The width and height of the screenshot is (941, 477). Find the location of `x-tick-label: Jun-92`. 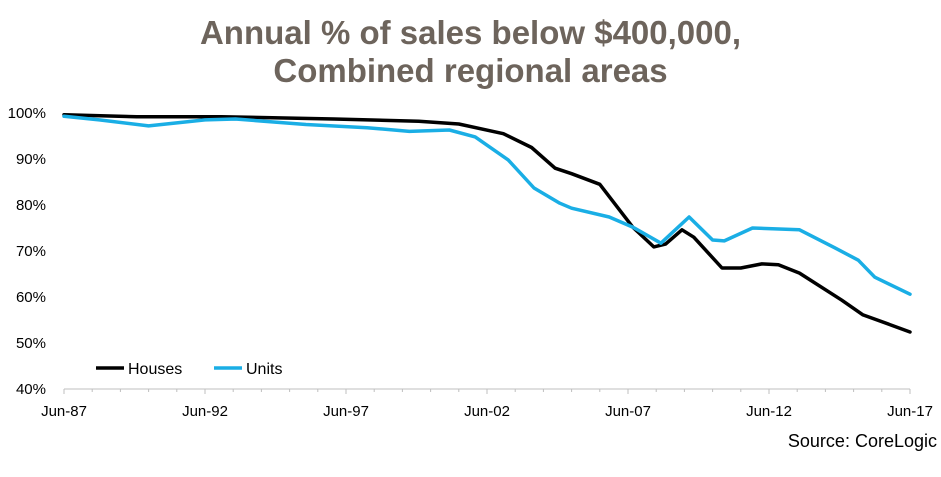

x-tick-label: Jun-92 is located at coordinates (205, 411).